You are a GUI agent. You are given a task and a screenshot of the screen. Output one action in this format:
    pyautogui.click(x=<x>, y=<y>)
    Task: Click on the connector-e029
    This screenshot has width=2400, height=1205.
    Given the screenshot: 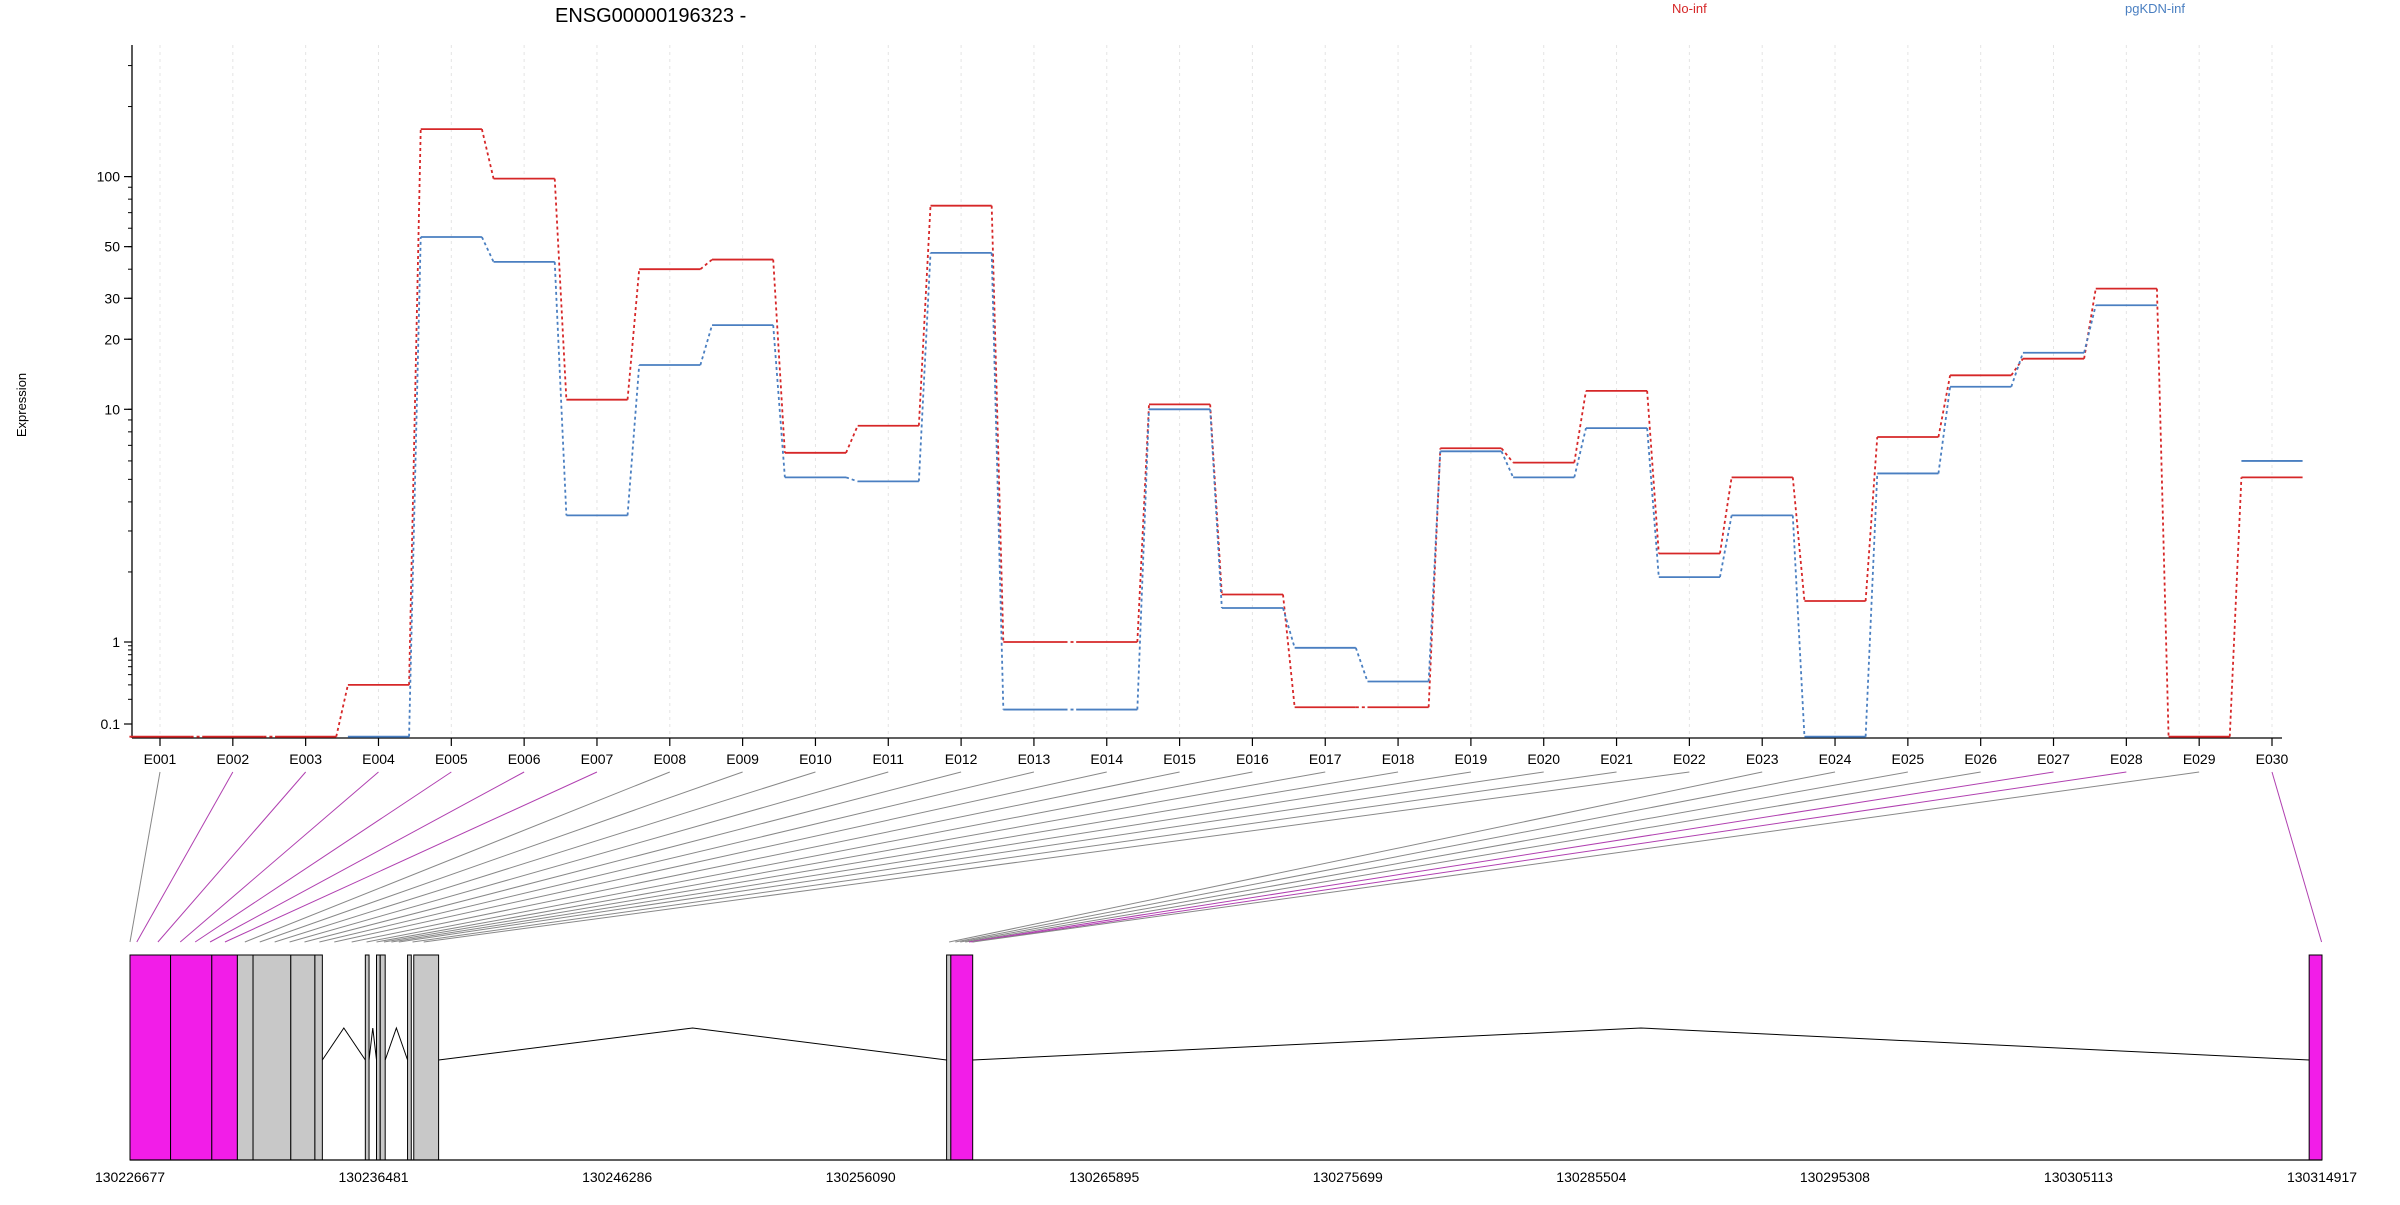 What is the action you would take?
    pyautogui.click(x=1586, y=857)
    